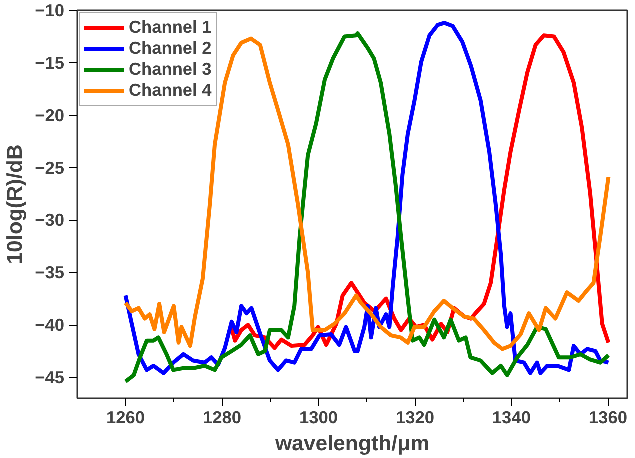 Image resolution: width=635 pixels, height=458 pixels. Describe the element at coordinates (126, 418) in the screenshot. I see `x-tick-label: 1260` at that location.